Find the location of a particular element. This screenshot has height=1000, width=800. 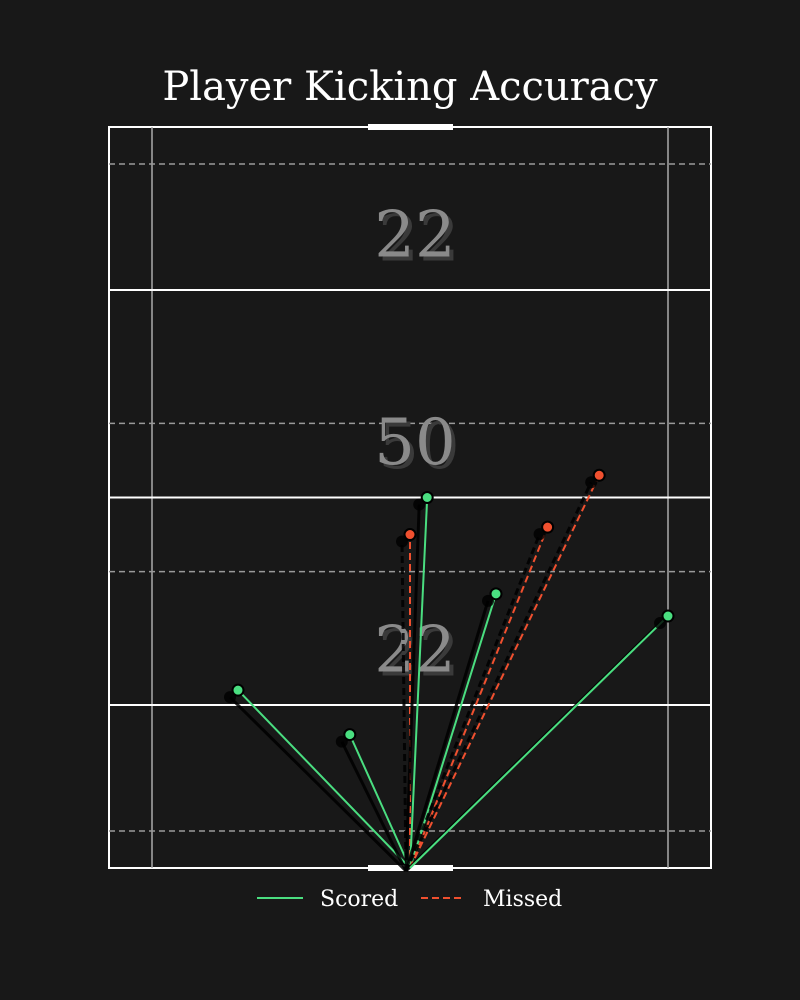

zone-label-shadow-1: 50 is located at coordinates (418, 447).